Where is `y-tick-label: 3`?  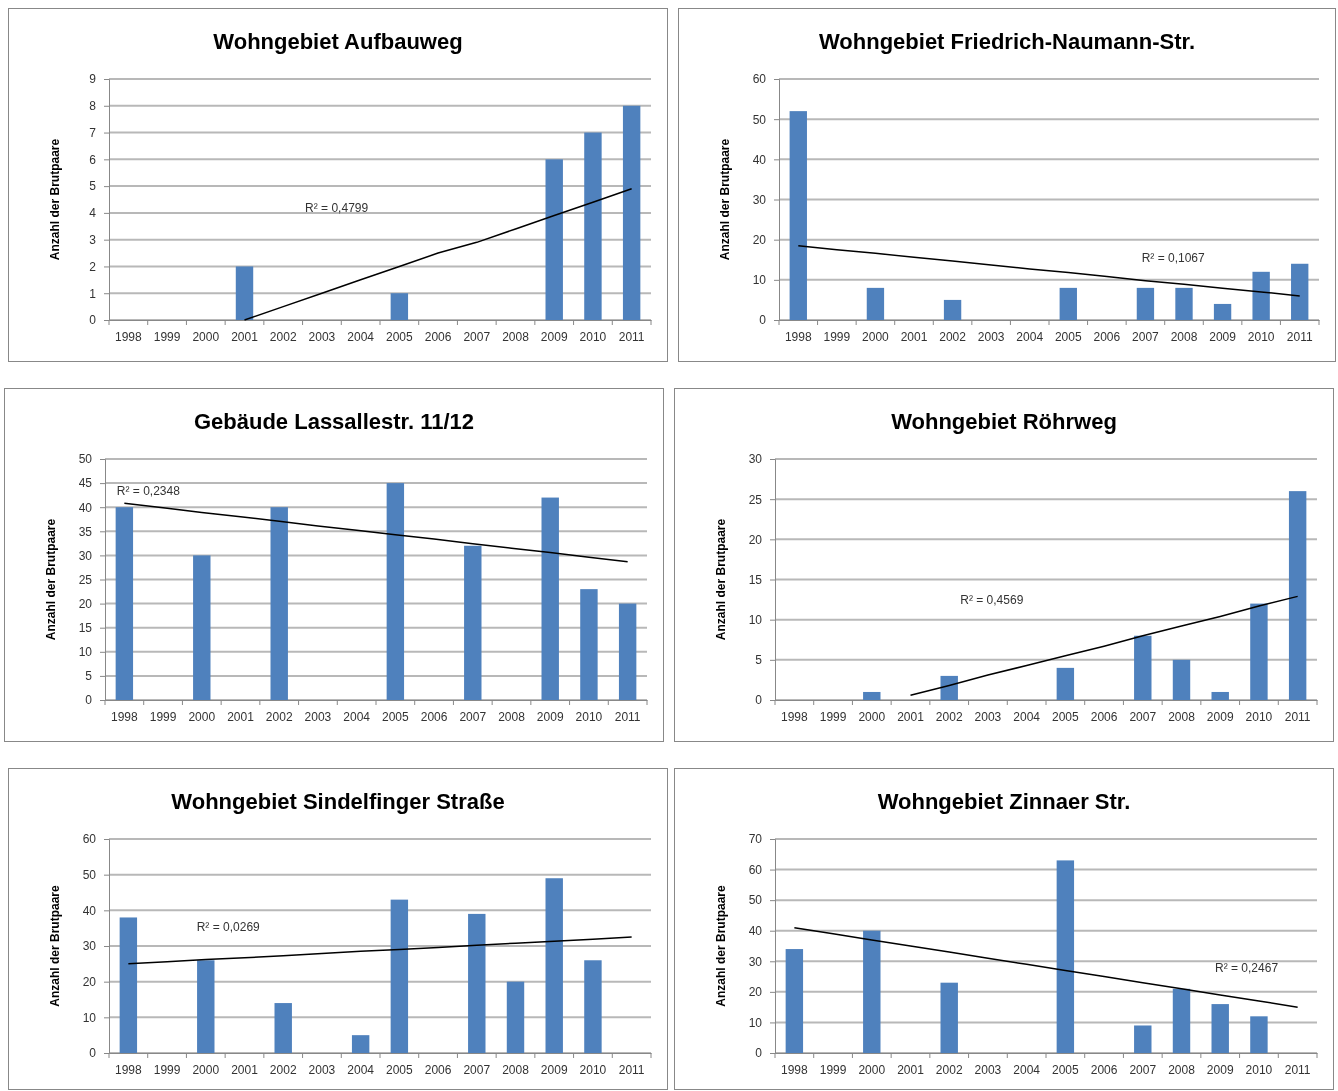 y-tick-label: 3 is located at coordinates (93, 240).